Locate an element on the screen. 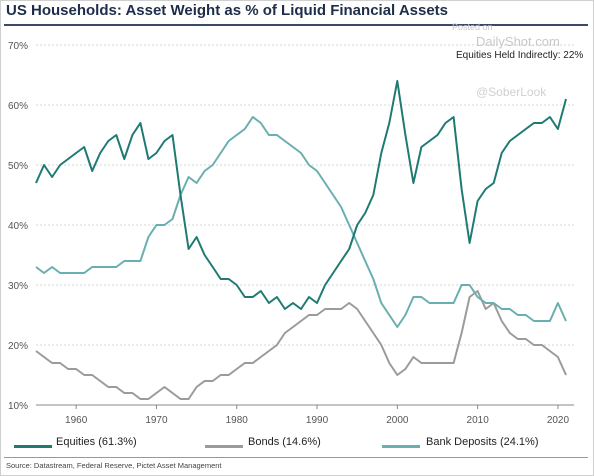 This screenshot has height=476, width=594. y-tick-label: 60% is located at coordinates (18, 106).